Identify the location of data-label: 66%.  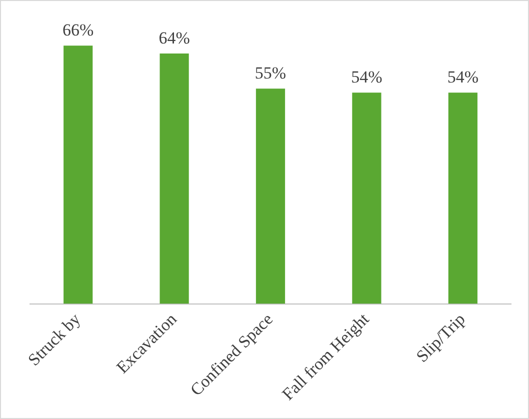
(78, 30).